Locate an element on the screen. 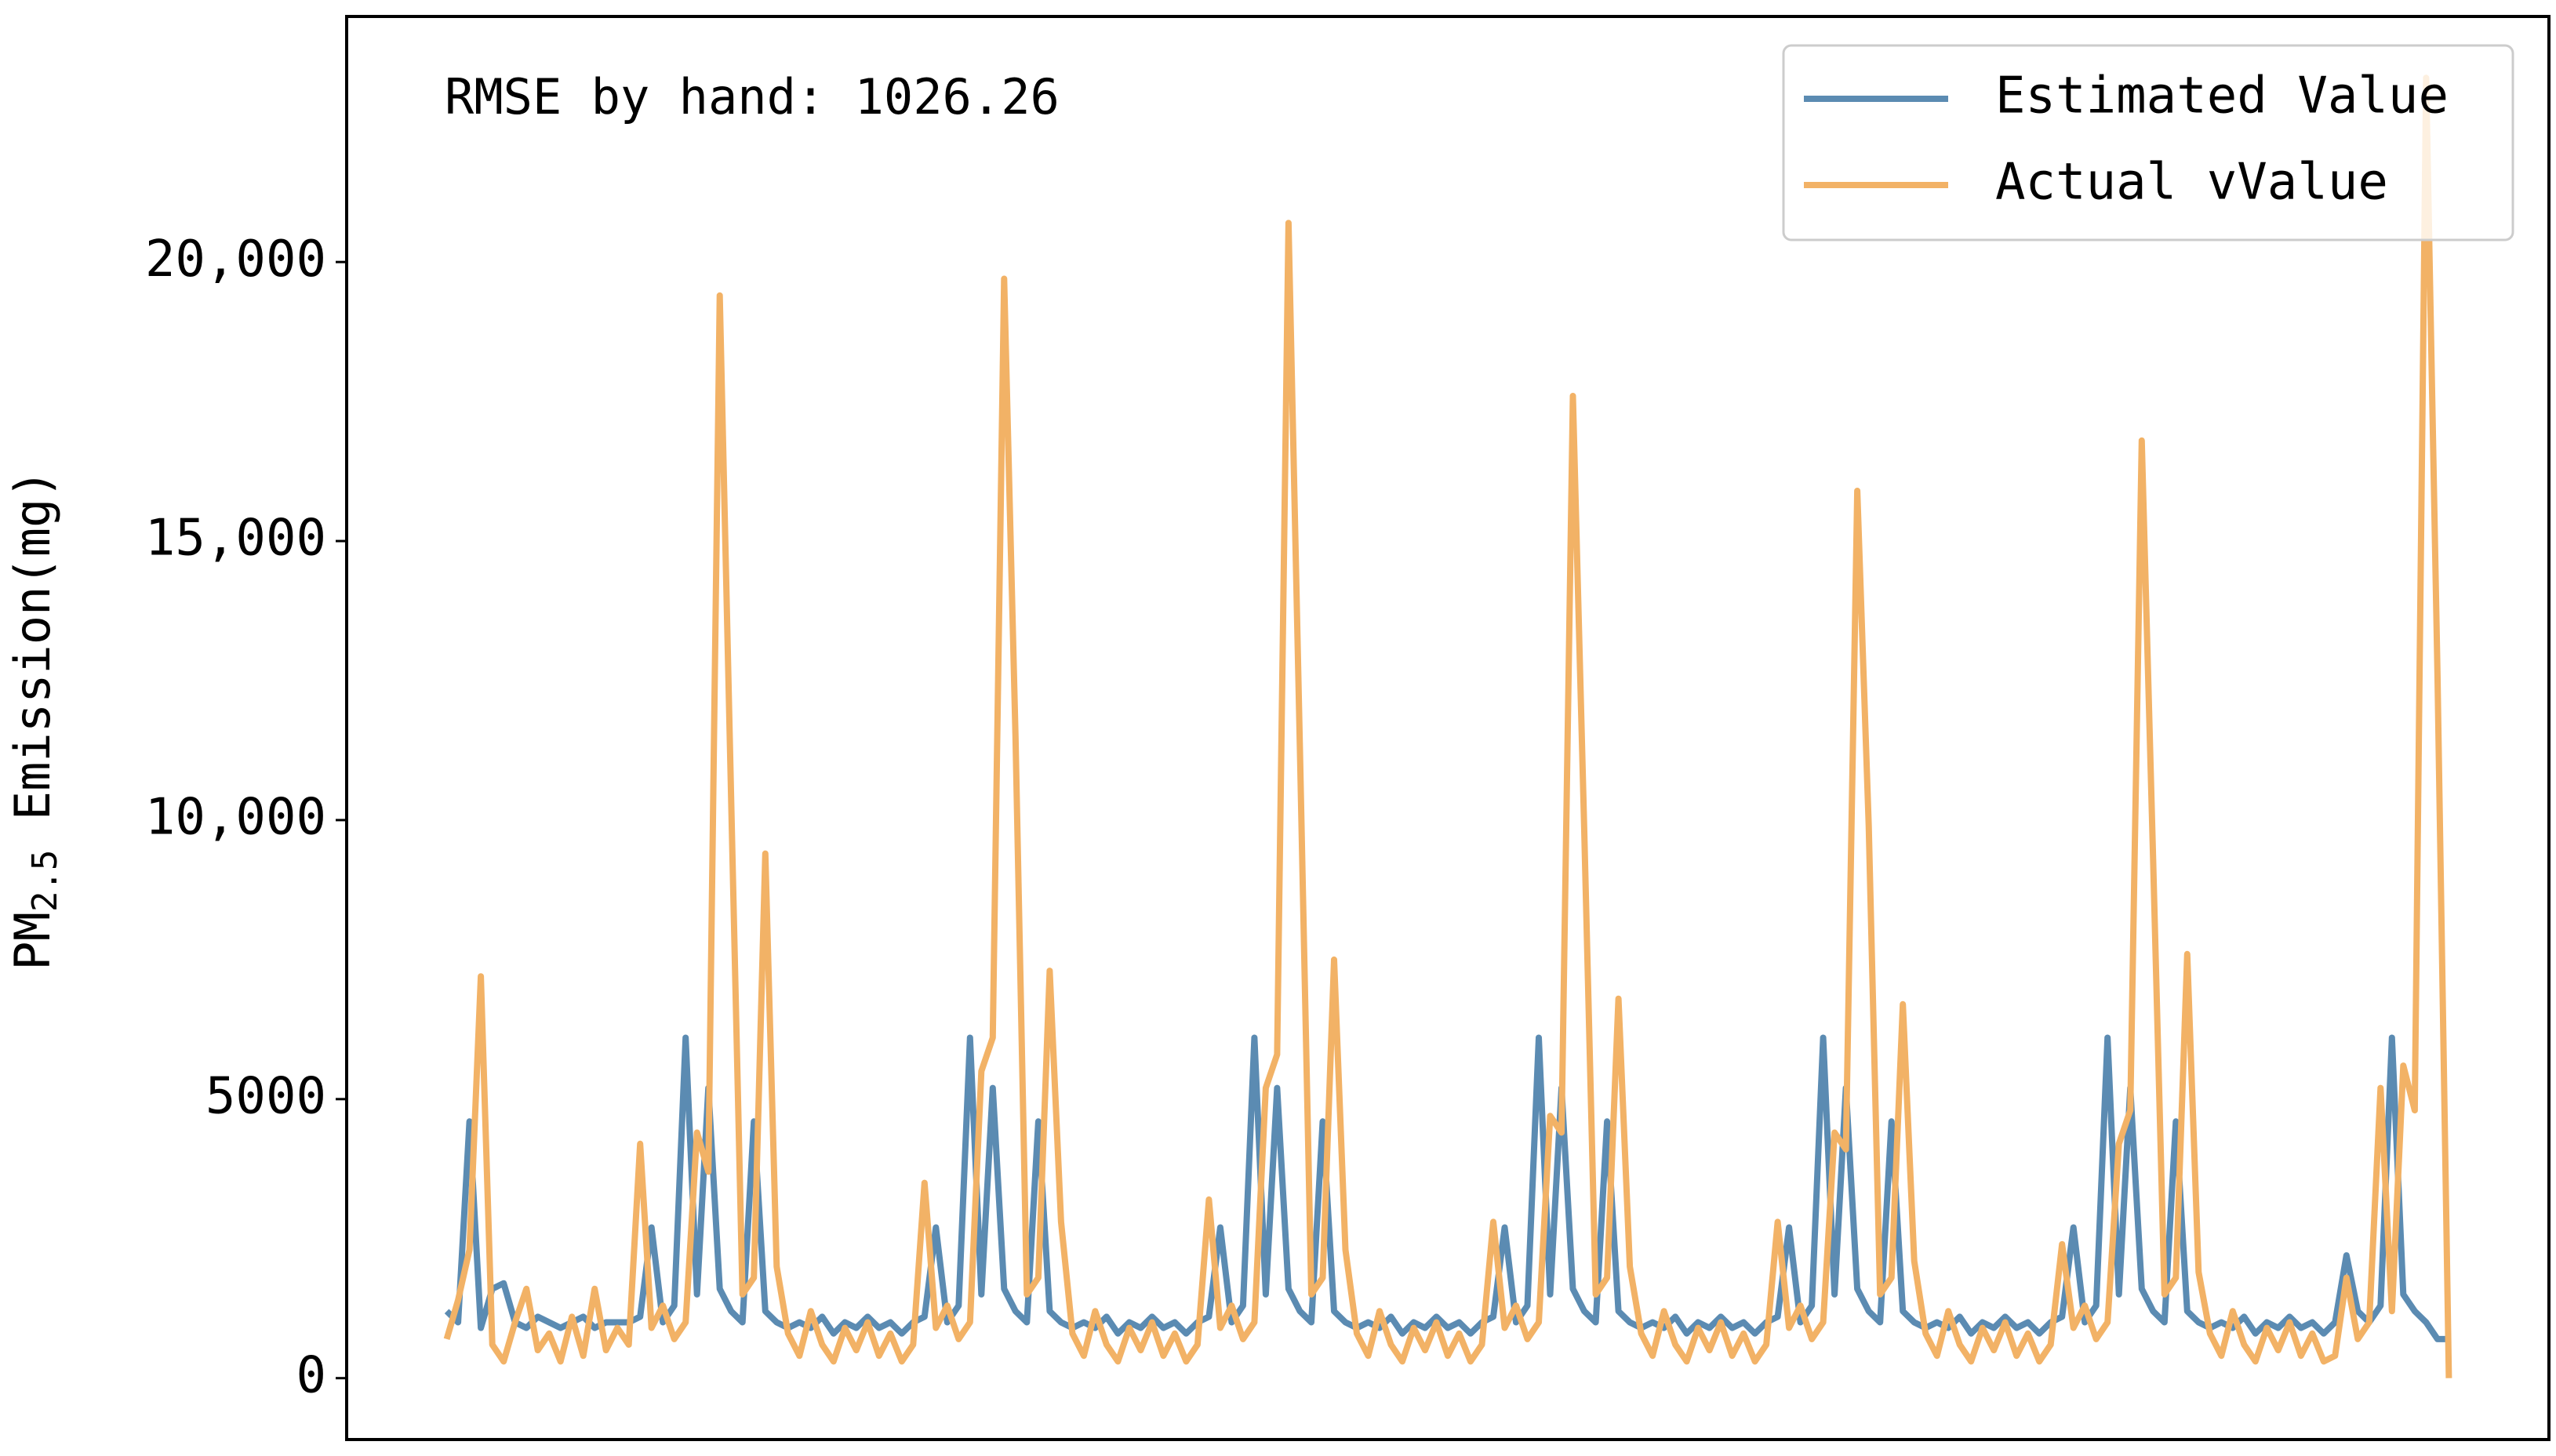 Image resolution: width=2556 pixels, height=1456 pixels. y-label-main: PM is located at coordinates (32, 941).